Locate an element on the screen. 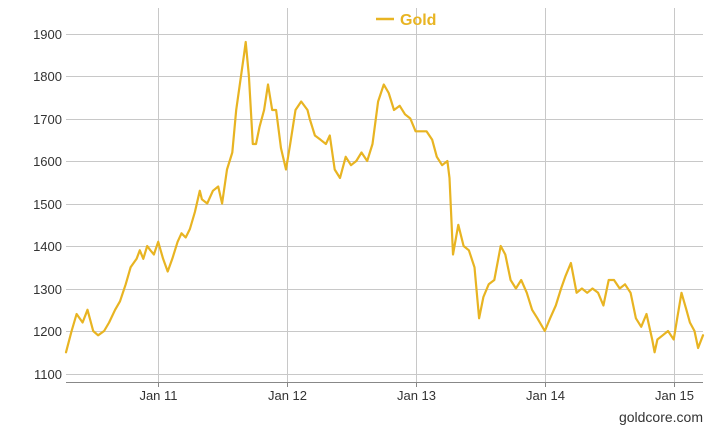  legend-label-gold: Gold is located at coordinates (418, 20).